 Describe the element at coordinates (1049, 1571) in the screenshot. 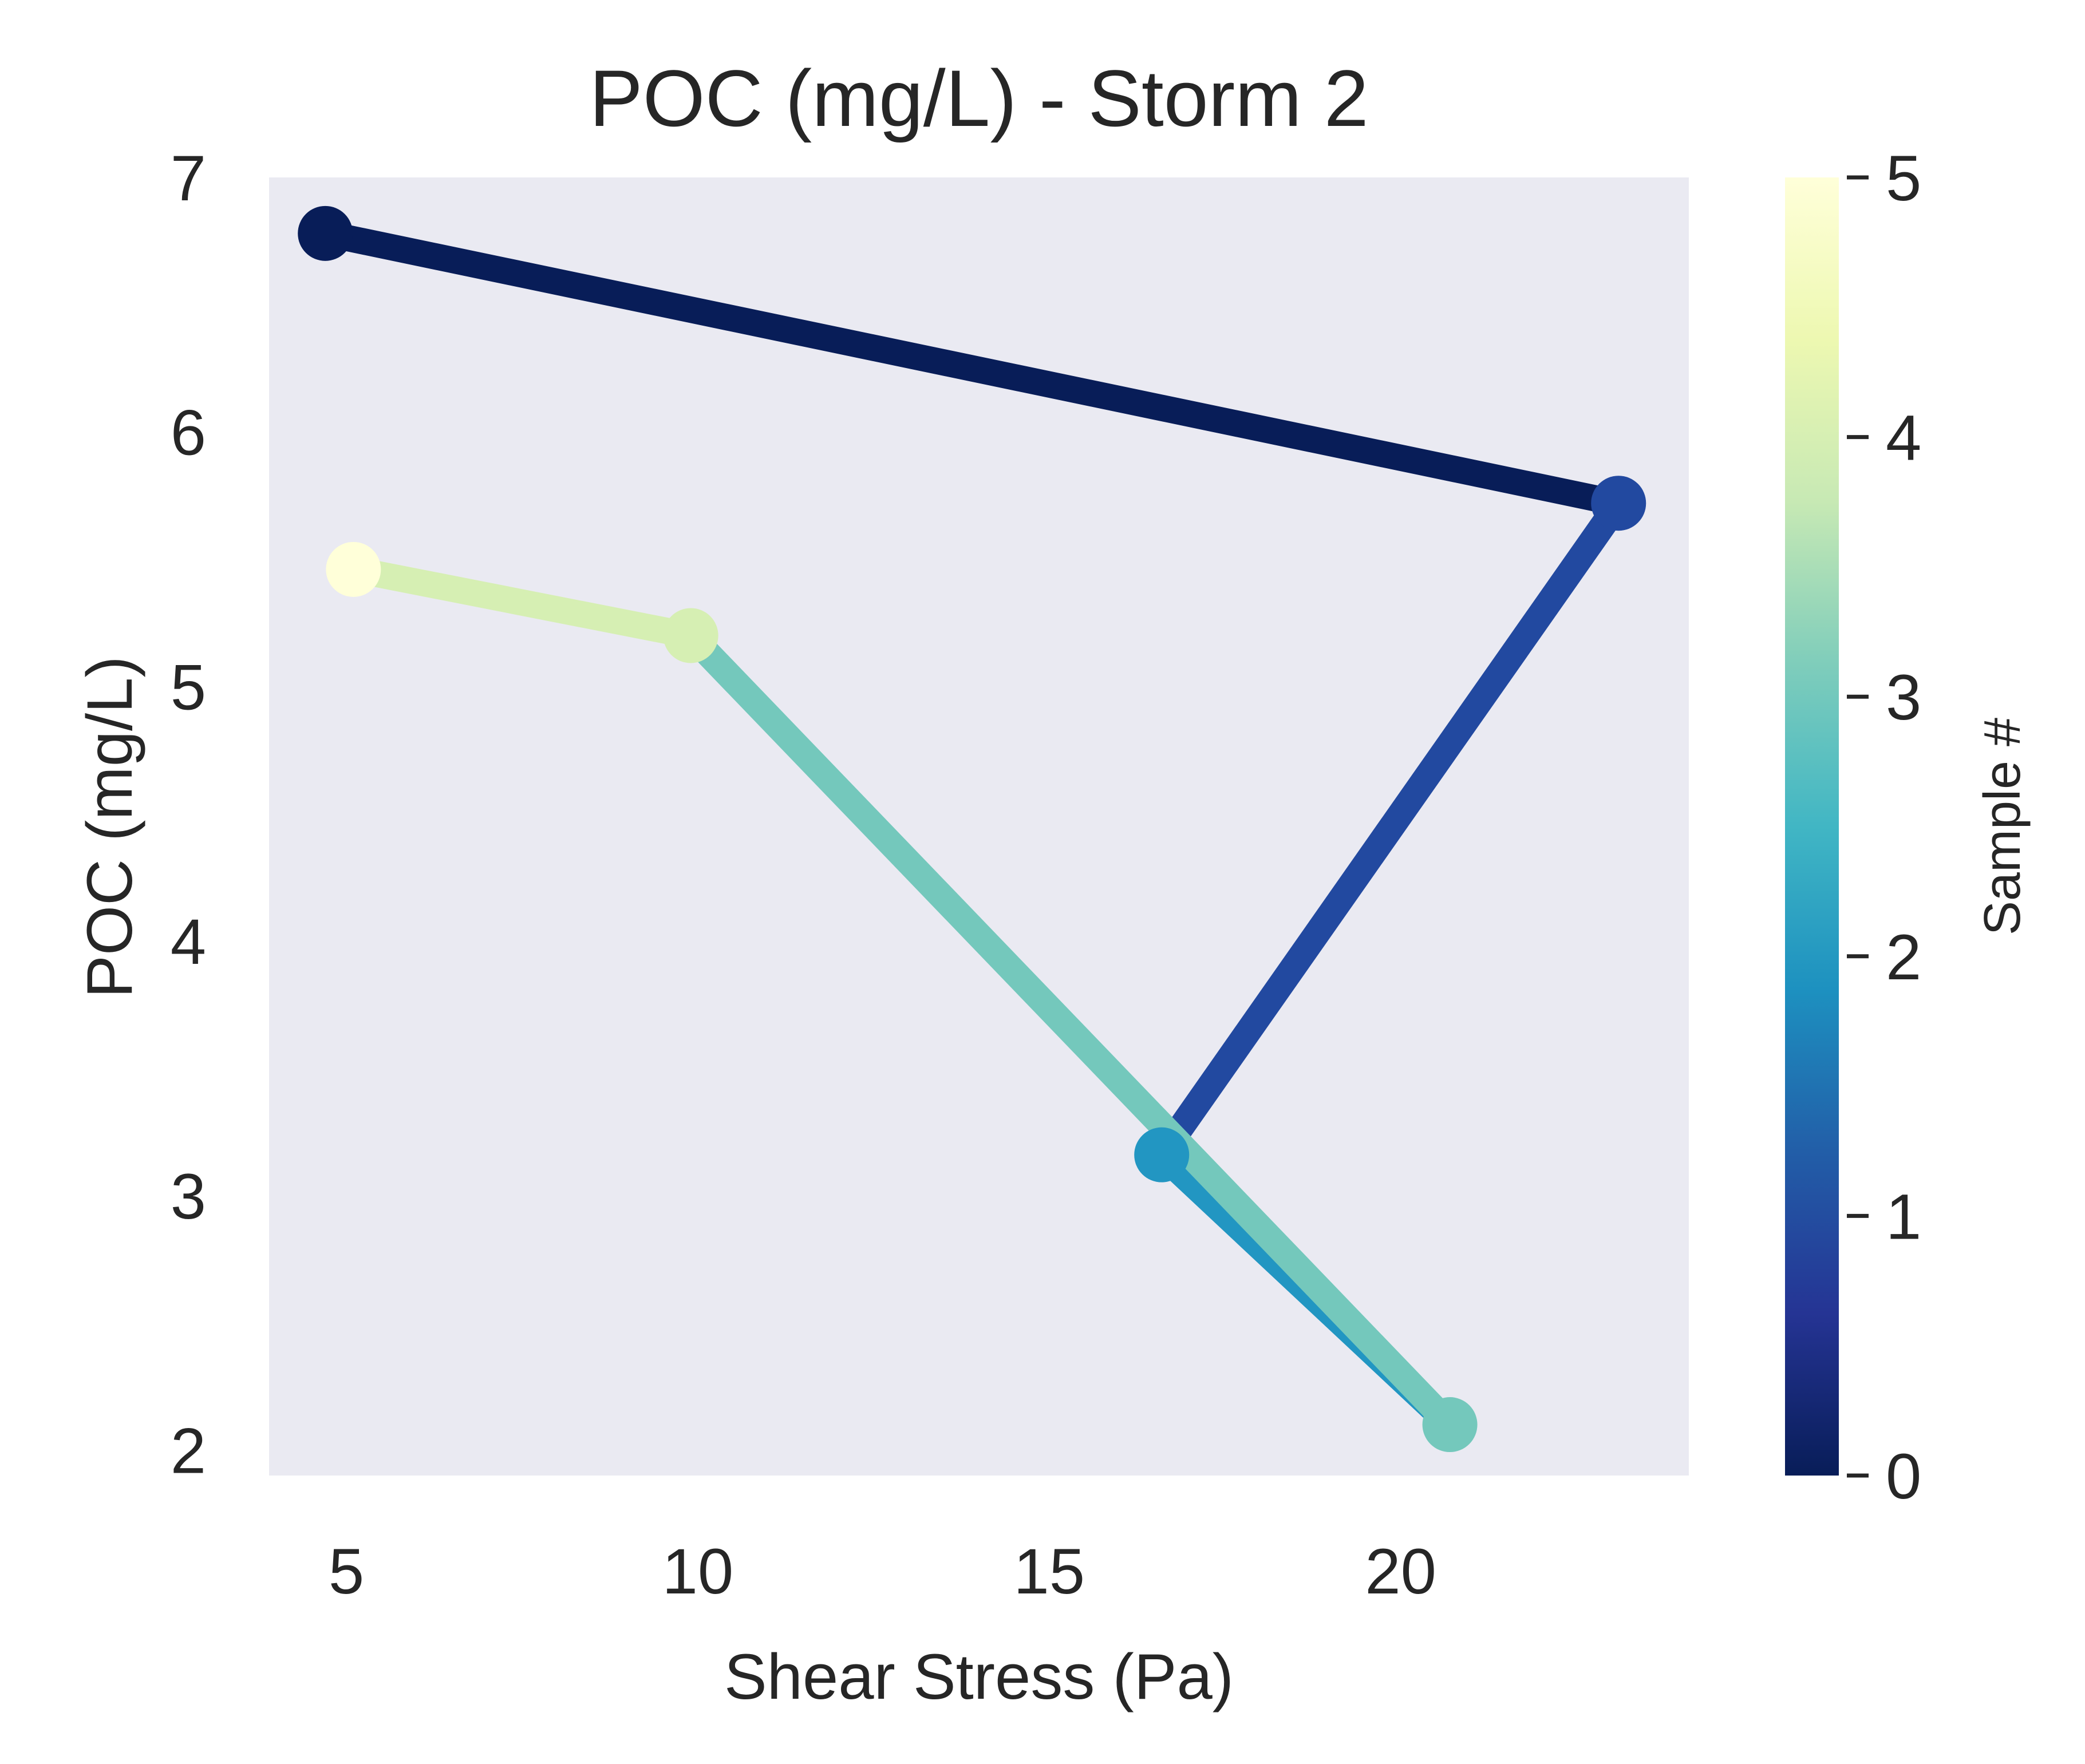

I see `x-tick-label: 15` at that location.